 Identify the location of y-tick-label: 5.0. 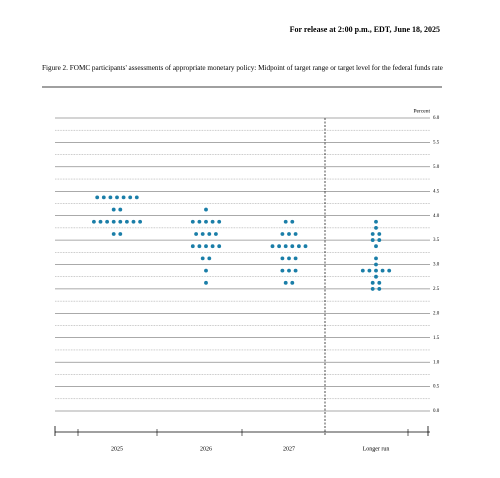
(436, 167).